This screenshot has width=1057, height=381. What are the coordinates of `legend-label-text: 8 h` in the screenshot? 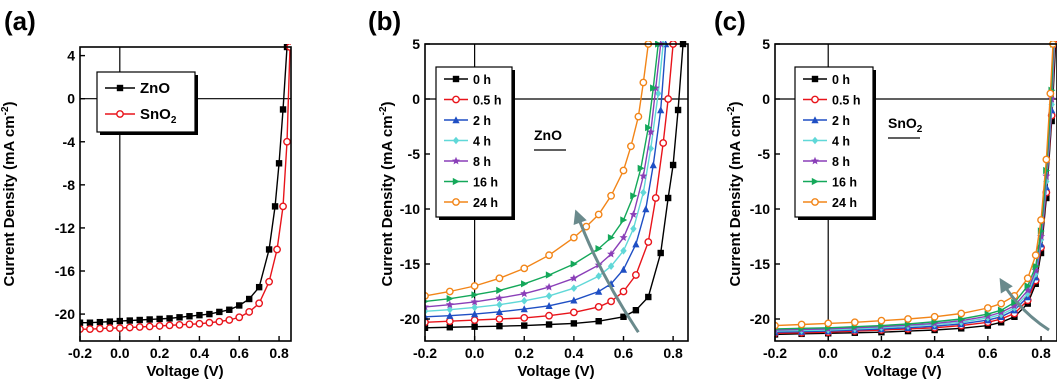 It's located at (482, 162).